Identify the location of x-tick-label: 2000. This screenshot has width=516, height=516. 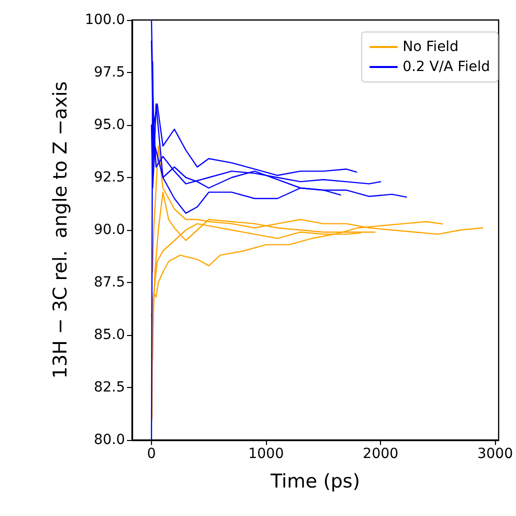
(380, 454).